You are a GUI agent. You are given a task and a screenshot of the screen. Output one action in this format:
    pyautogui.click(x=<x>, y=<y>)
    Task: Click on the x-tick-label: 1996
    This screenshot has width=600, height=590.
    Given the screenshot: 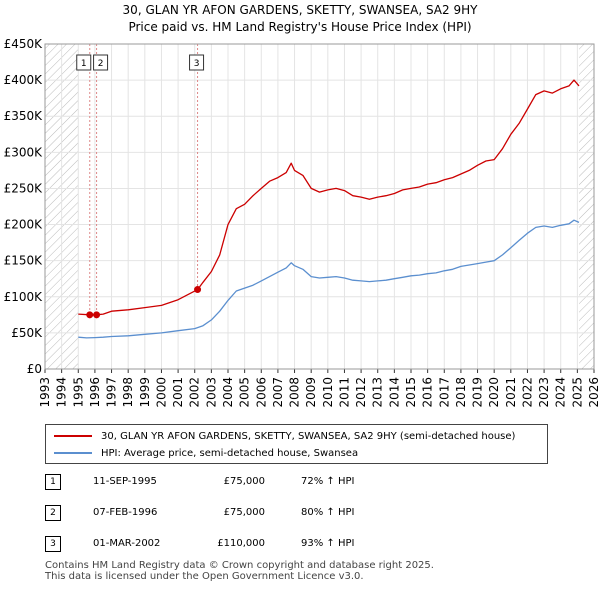 What is the action you would take?
    pyautogui.click(x=95, y=392)
    